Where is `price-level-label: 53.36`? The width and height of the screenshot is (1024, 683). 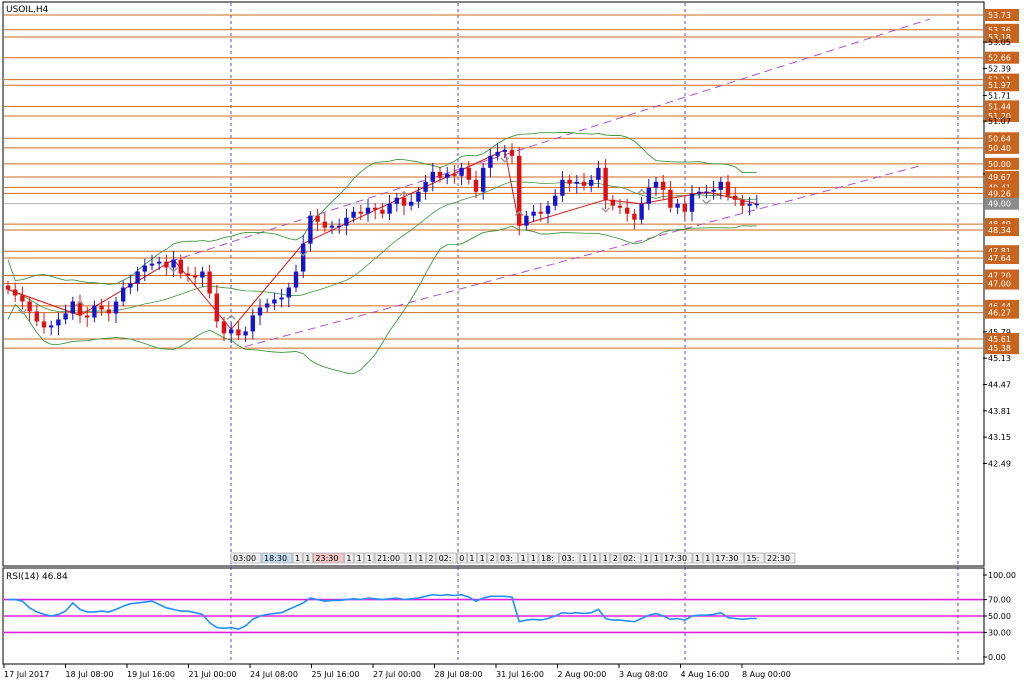
price-level-label: 53.36 is located at coordinates (999, 30).